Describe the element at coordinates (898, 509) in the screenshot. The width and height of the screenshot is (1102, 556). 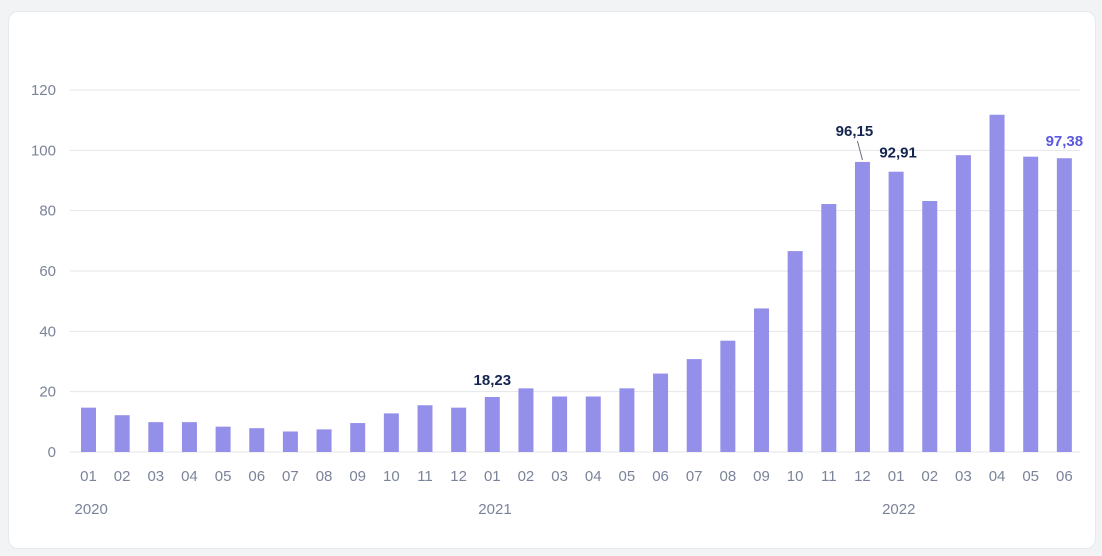
I see `year-label: 2022` at that location.